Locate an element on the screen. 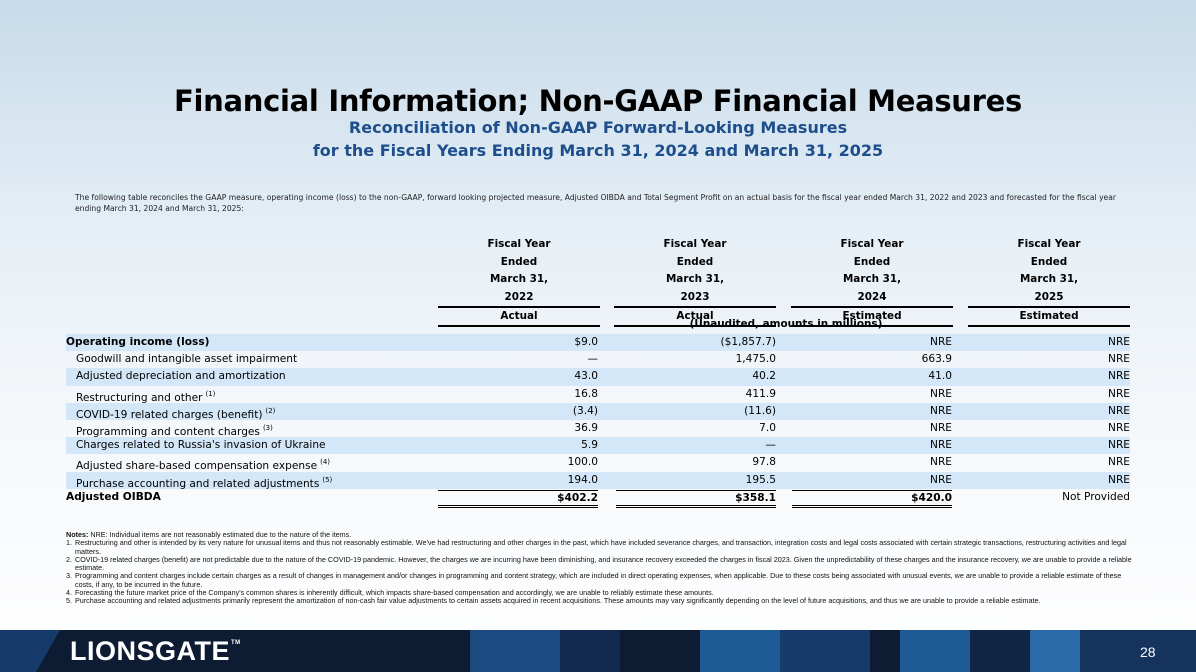 The width and height of the screenshot is (1196, 672). footnote-marker: (3) is located at coordinates (267, 427).